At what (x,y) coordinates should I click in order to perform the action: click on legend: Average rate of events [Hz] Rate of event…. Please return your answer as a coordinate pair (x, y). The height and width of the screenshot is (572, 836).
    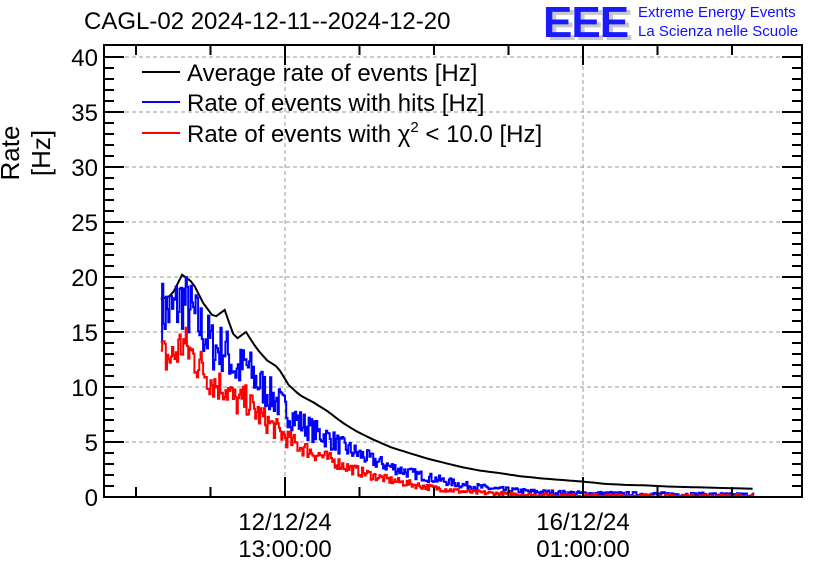
    Looking at the image, I should click on (342, 104).